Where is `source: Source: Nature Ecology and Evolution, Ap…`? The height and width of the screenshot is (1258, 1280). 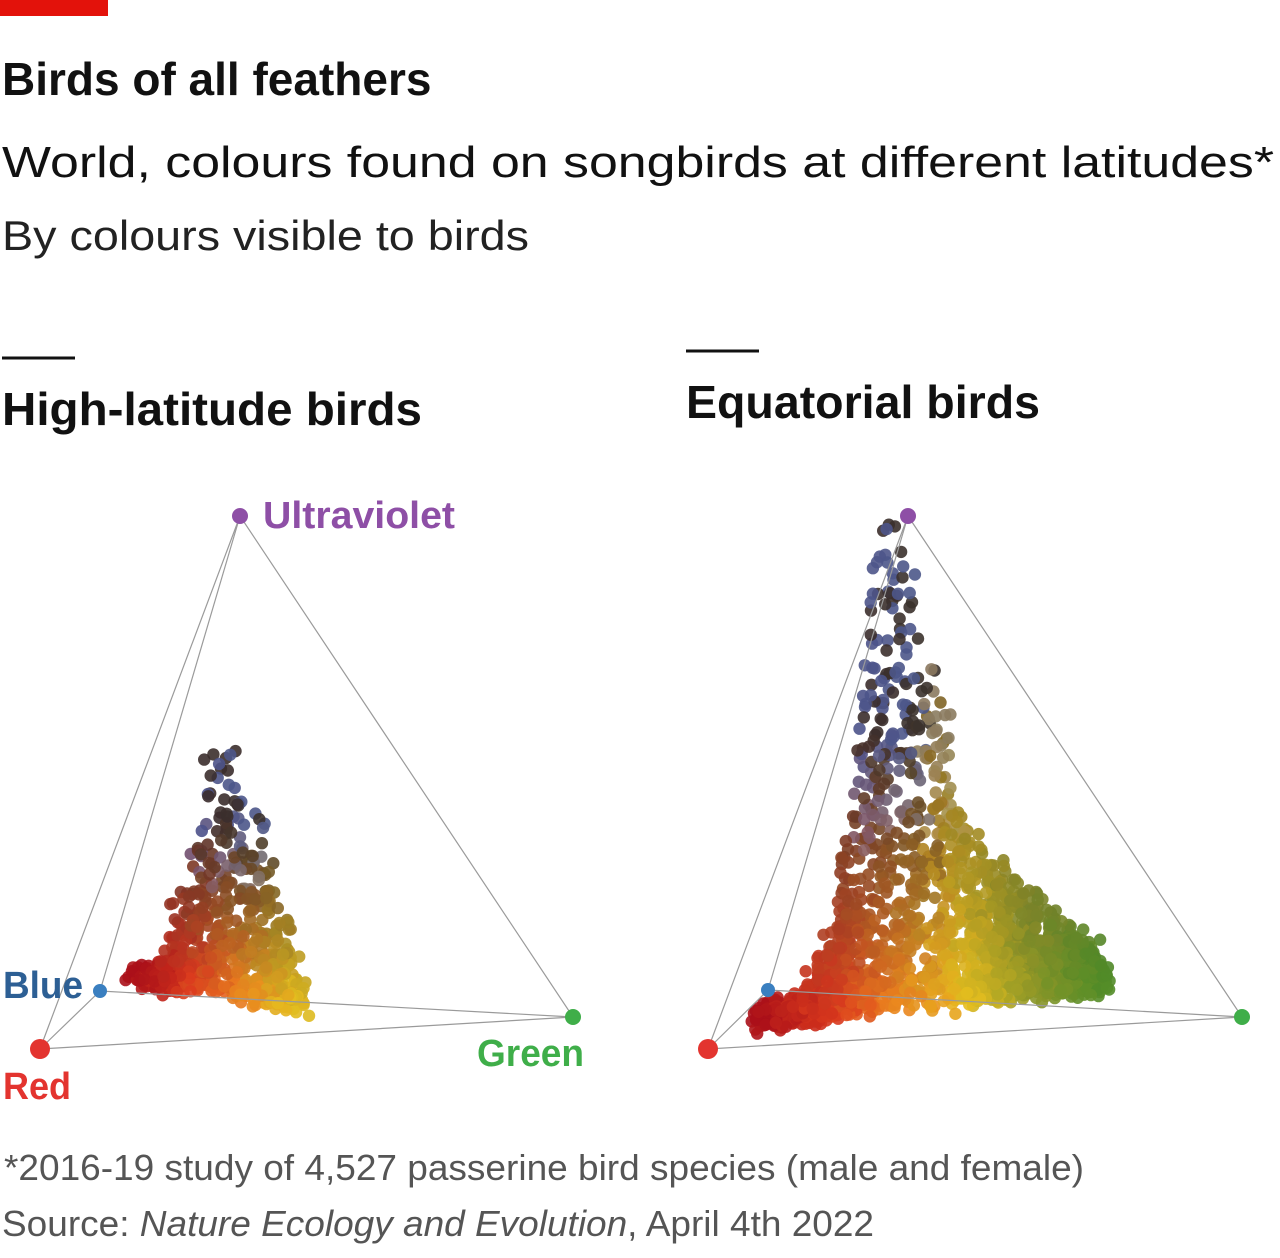
source: Source: Nature Ecology and Evolution, Ap… is located at coordinates (438, 1223).